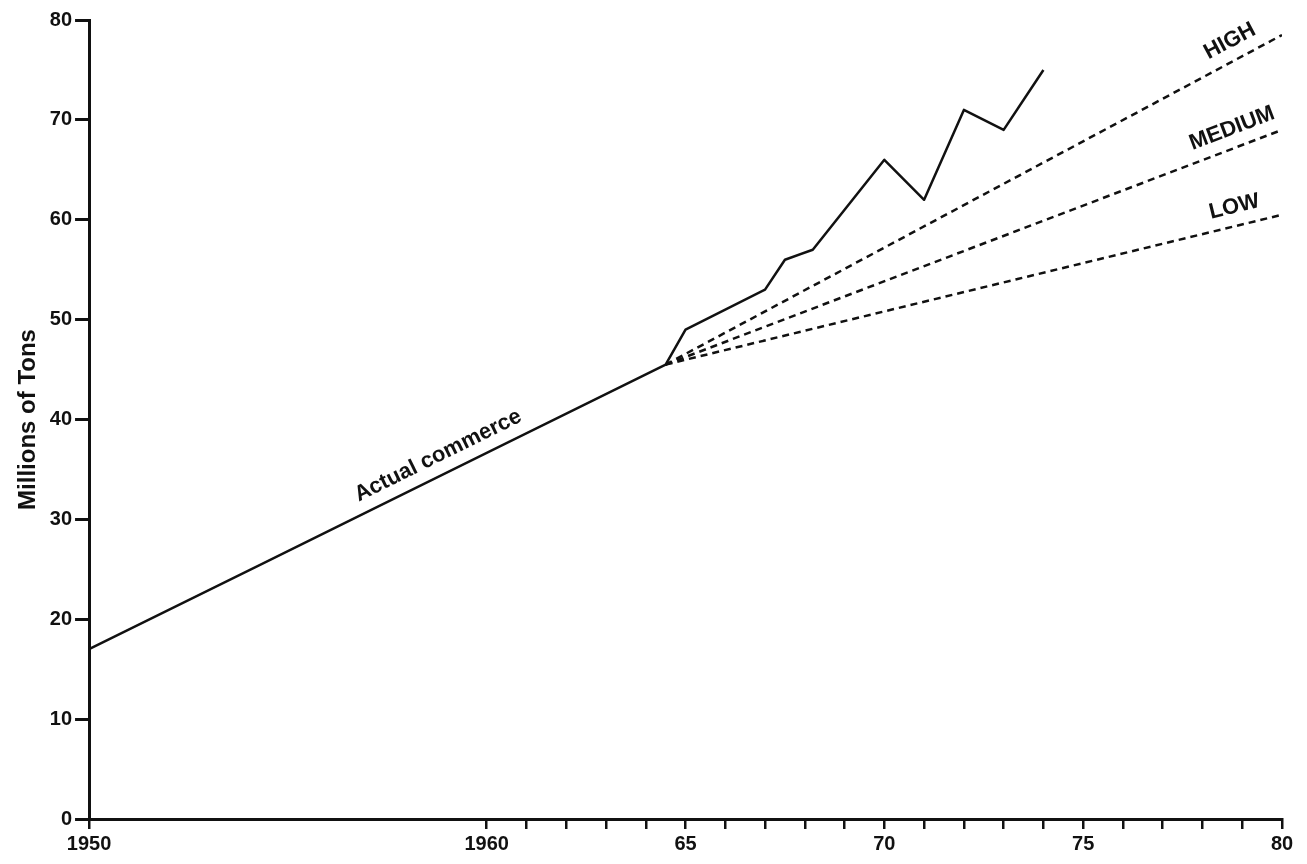 The height and width of the screenshot is (864, 1307). I want to click on y-tick-label: 20, so click(61, 617).